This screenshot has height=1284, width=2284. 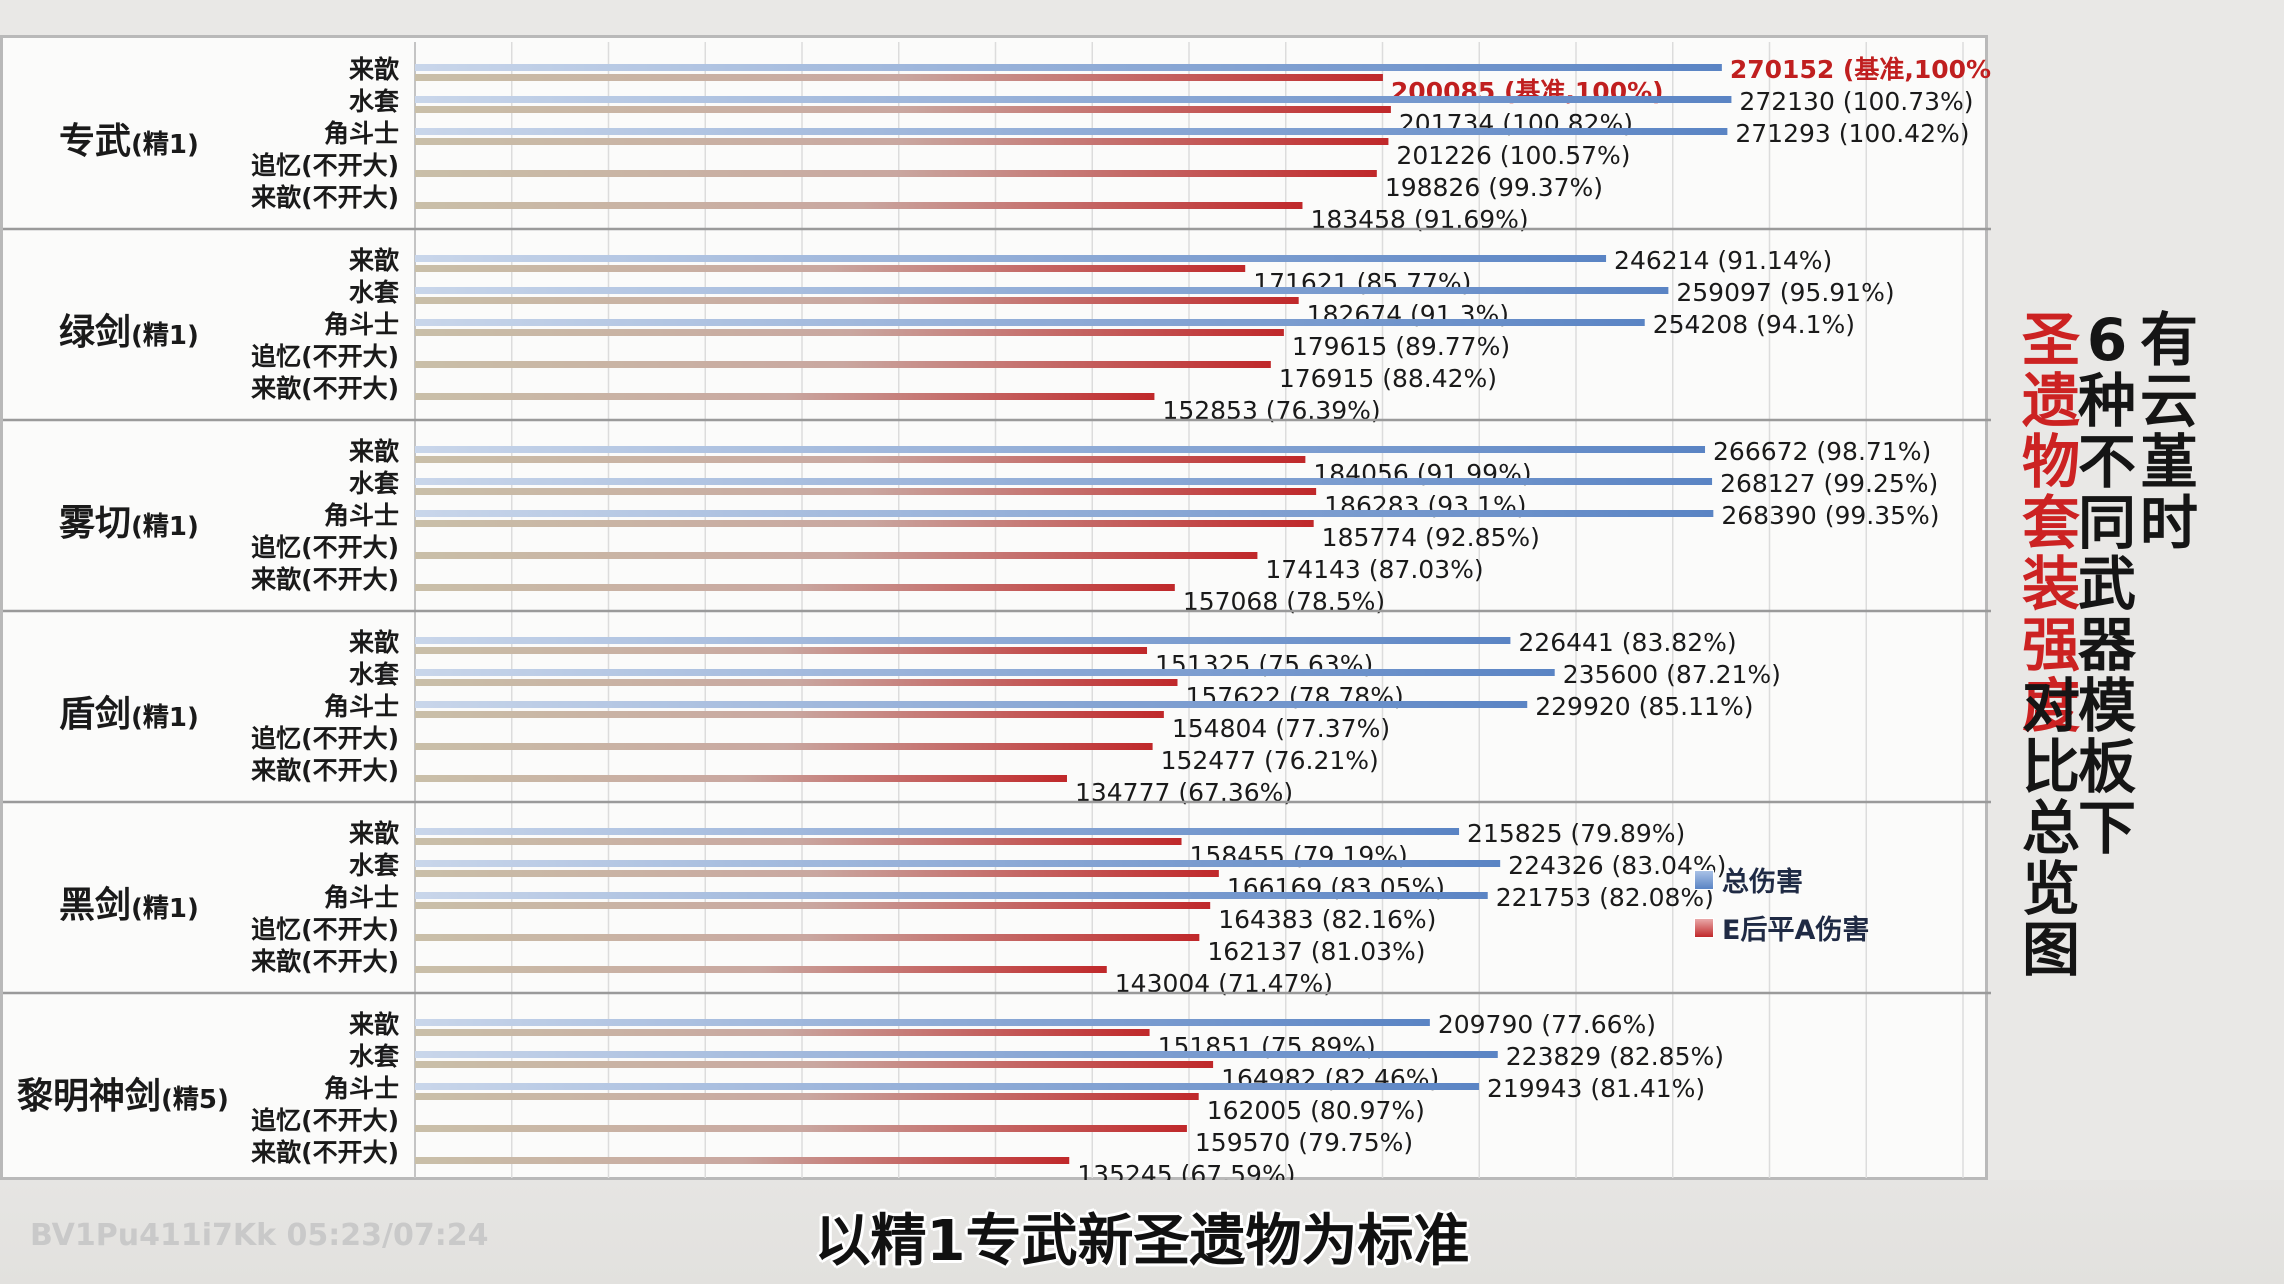 What do you see at coordinates (1852, 133) in the screenshot?
I see `value-label-total: 271293 (100.42%)` at bounding box center [1852, 133].